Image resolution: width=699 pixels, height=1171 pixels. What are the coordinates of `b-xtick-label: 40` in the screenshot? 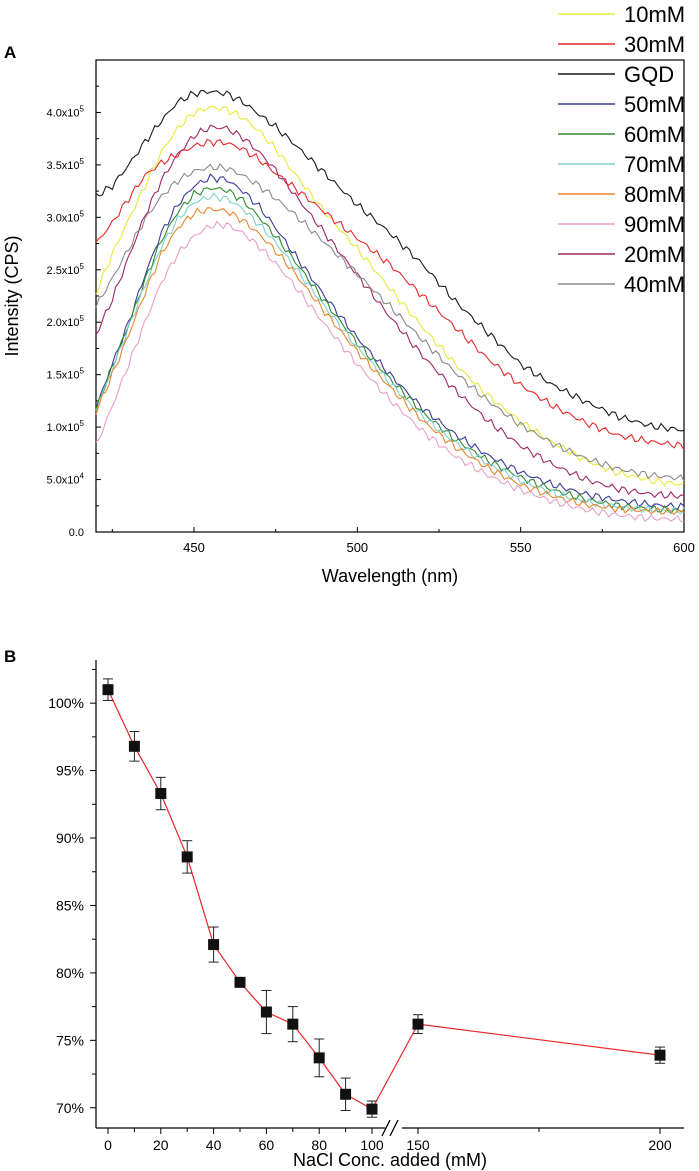 It's located at (214, 1145).